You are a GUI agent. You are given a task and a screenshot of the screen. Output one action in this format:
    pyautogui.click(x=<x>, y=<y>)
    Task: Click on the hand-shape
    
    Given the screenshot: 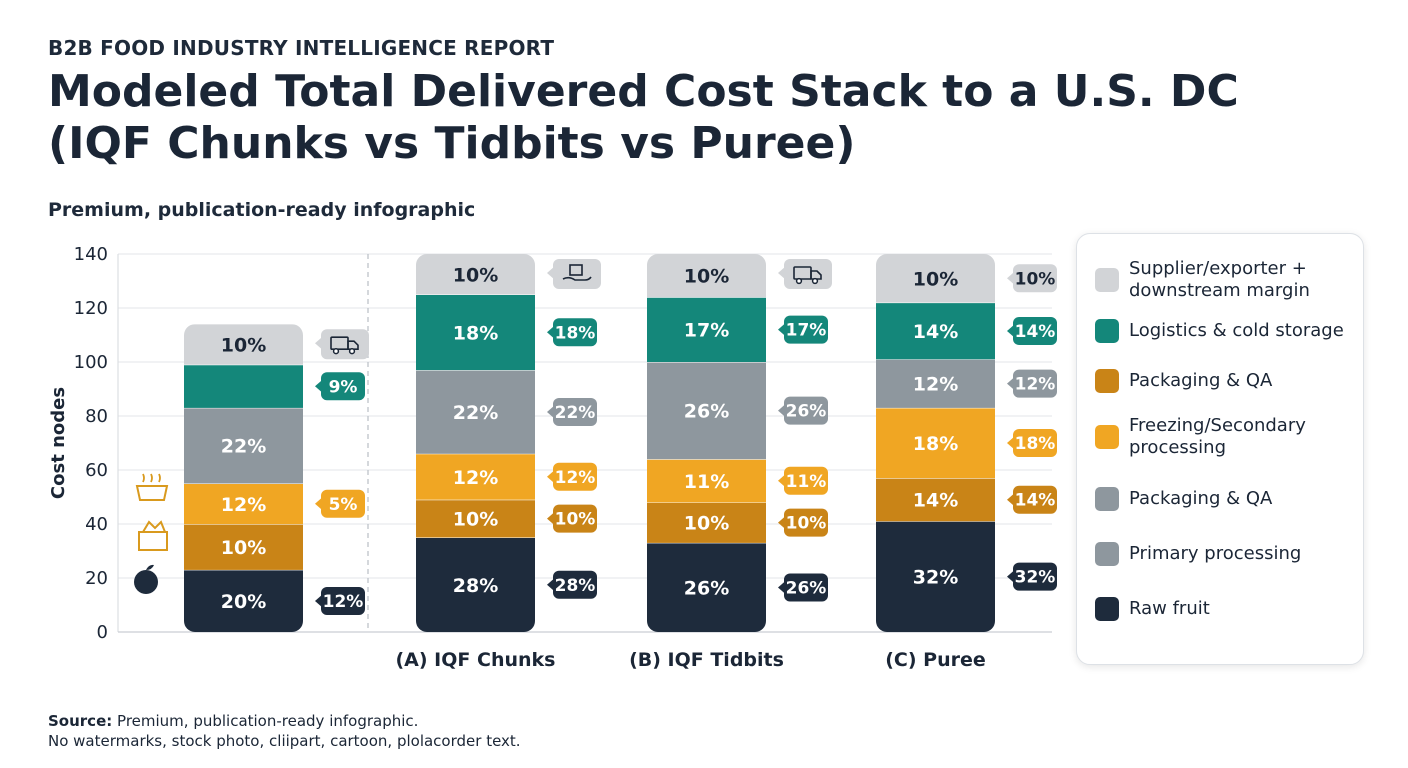 What is the action you would take?
    pyautogui.click(x=577, y=278)
    